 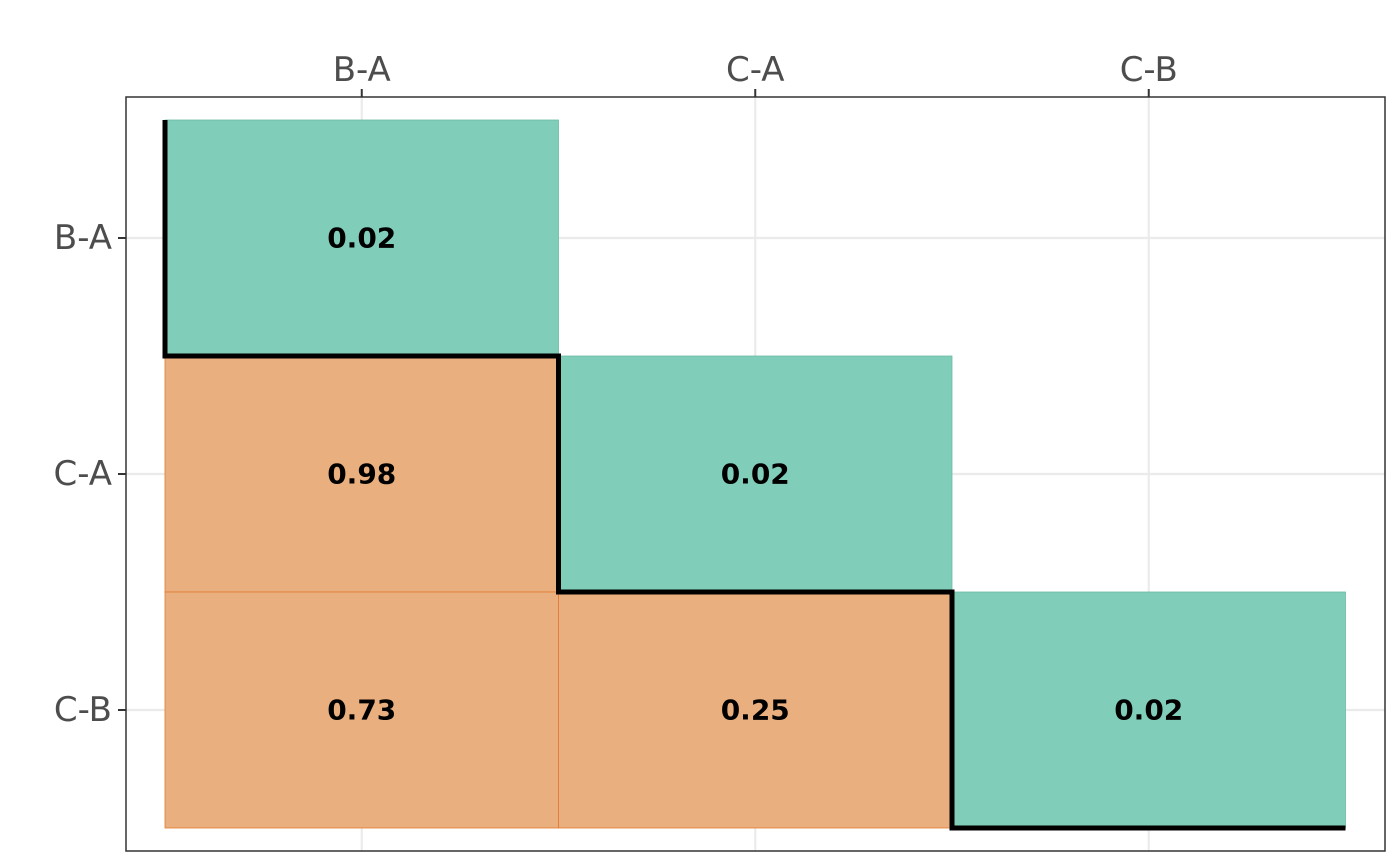 I want to click on heatmap-cell-C-B-C-B, so click(x=1148, y=710).